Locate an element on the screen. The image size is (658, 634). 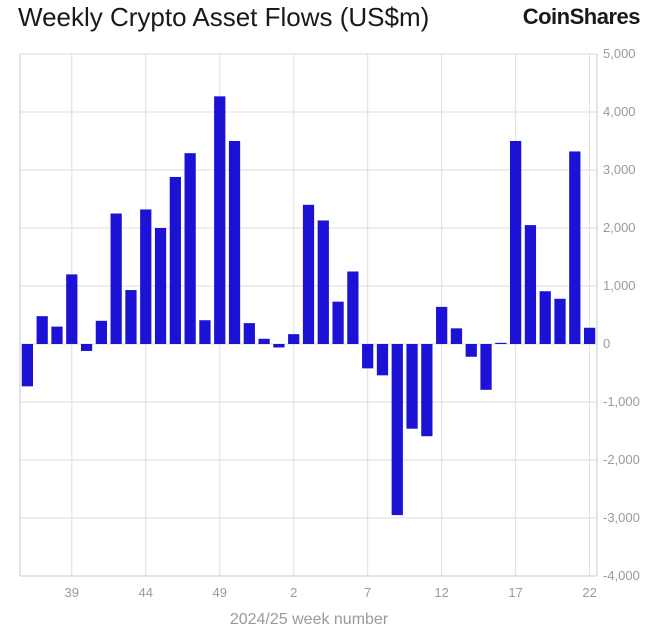
y-tick-label: 5,000 is located at coordinates (619, 53).